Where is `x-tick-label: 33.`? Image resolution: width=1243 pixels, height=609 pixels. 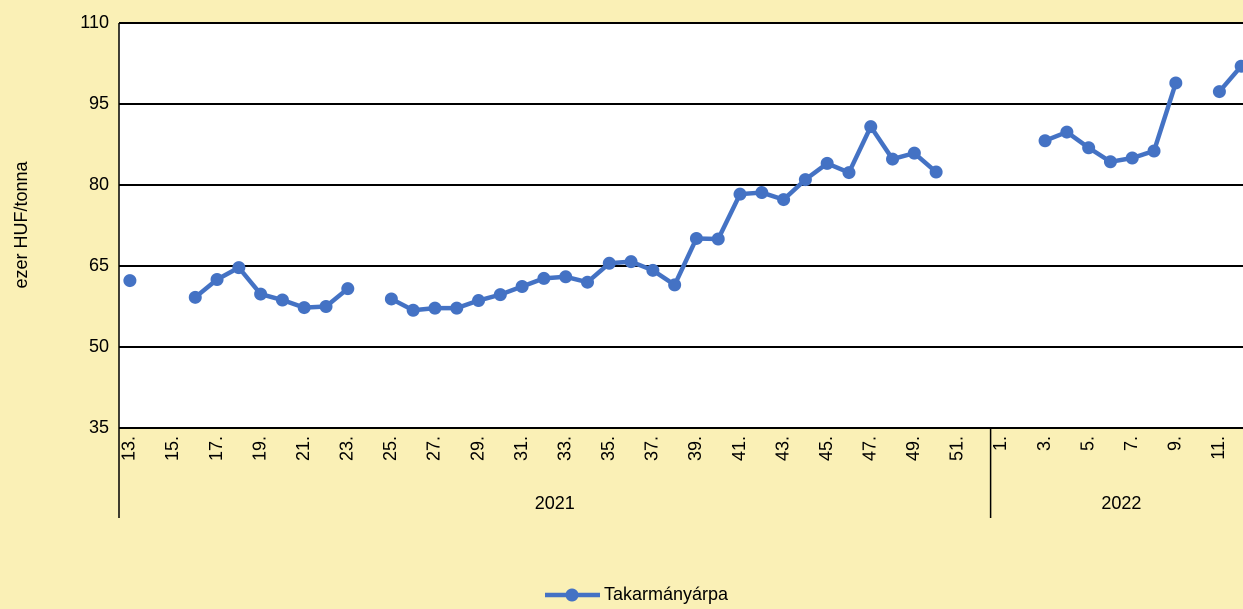
x-tick-label: 33. is located at coordinates (564, 448).